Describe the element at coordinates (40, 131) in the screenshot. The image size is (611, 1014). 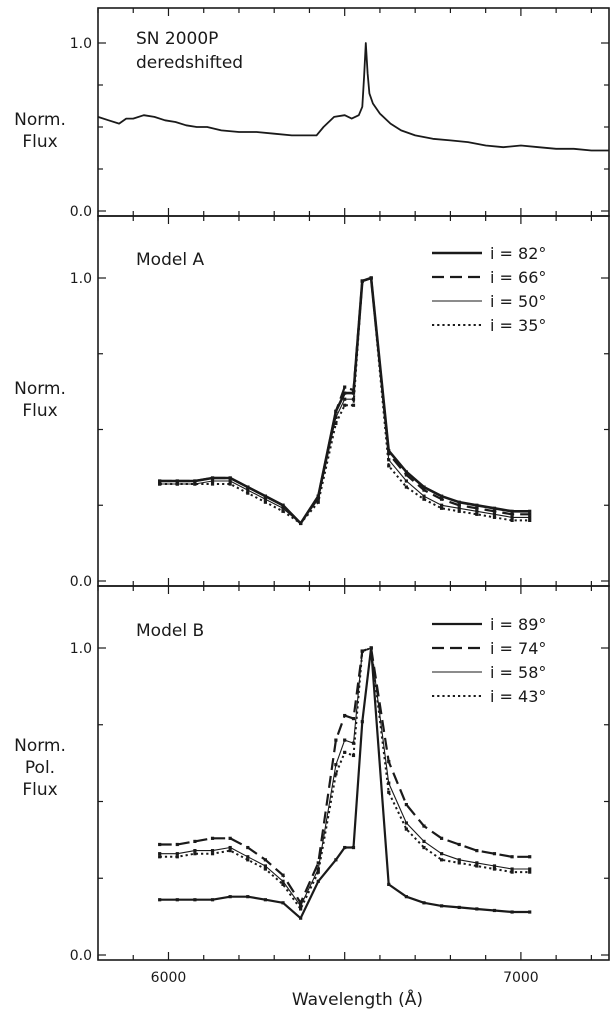
I see `y-axis-label: Norm. Flux` at that location.